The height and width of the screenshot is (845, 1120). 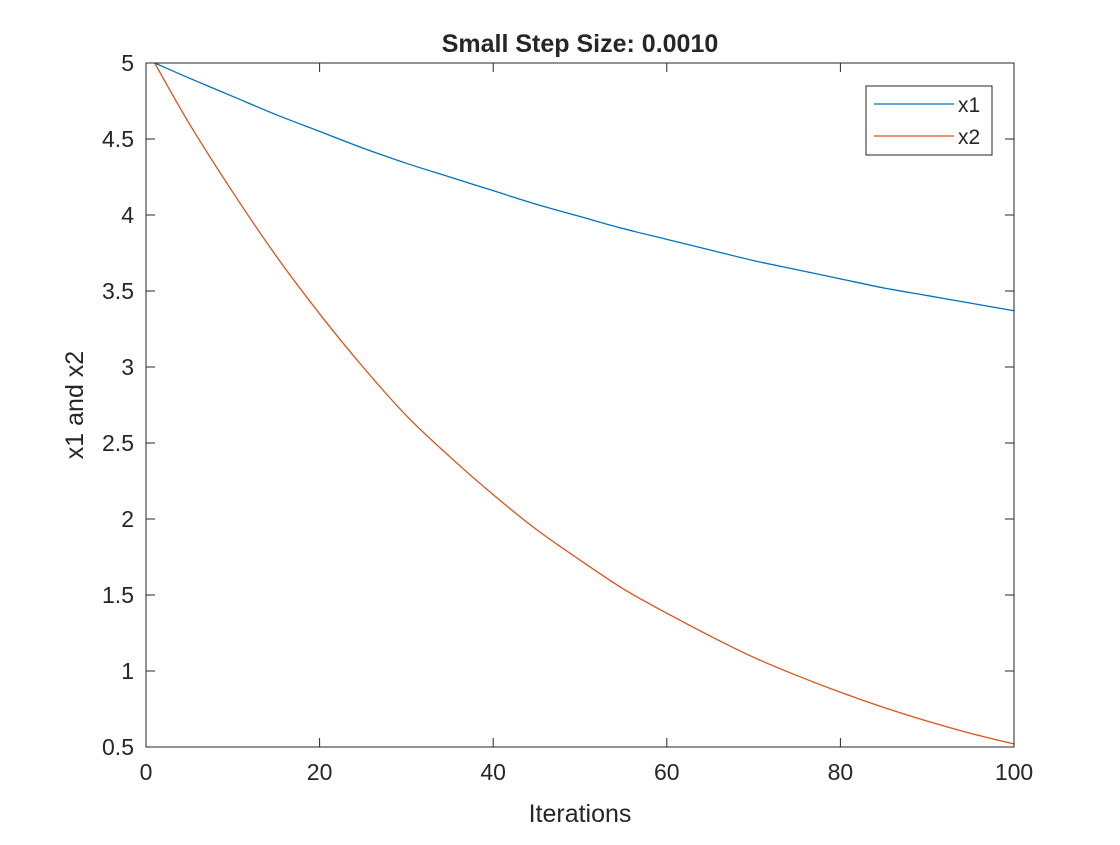 I want to click on x-tick-label: 20, so click(x=320, y=772).